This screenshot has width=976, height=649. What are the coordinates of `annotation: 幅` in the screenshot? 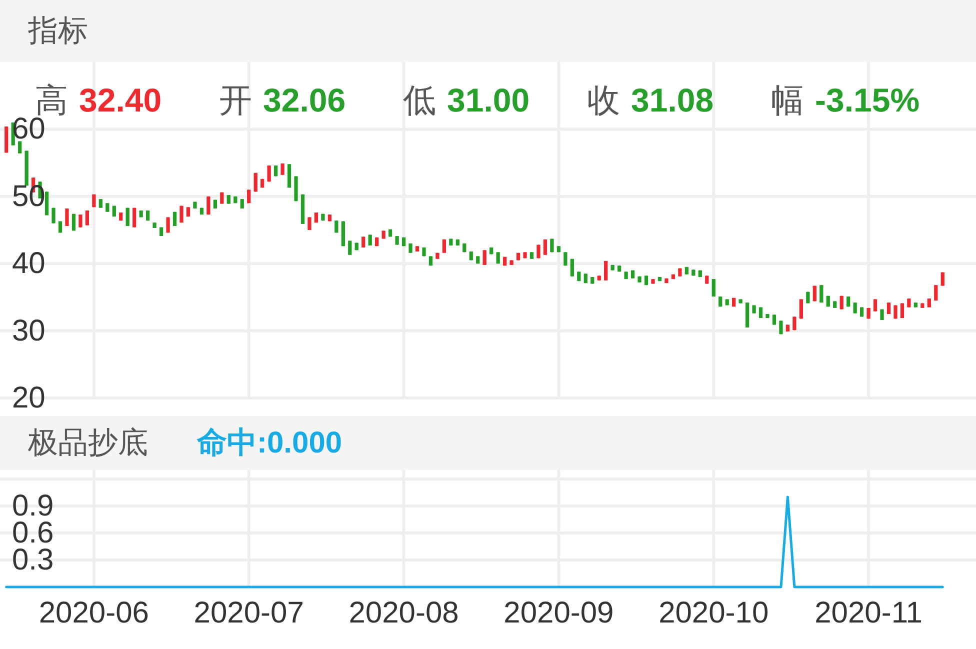 It's located at (787, 100).